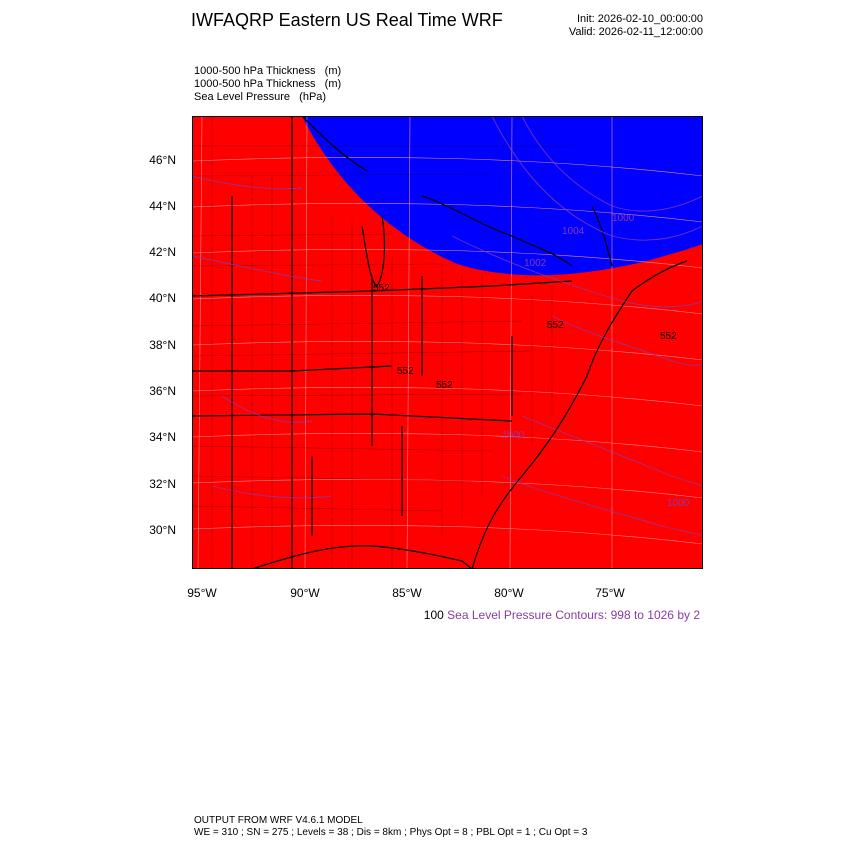  What do you see at coordinates (202, 593) in the screenshot?
I see `lon-label: 95°W` at bounding box center [202, 593].